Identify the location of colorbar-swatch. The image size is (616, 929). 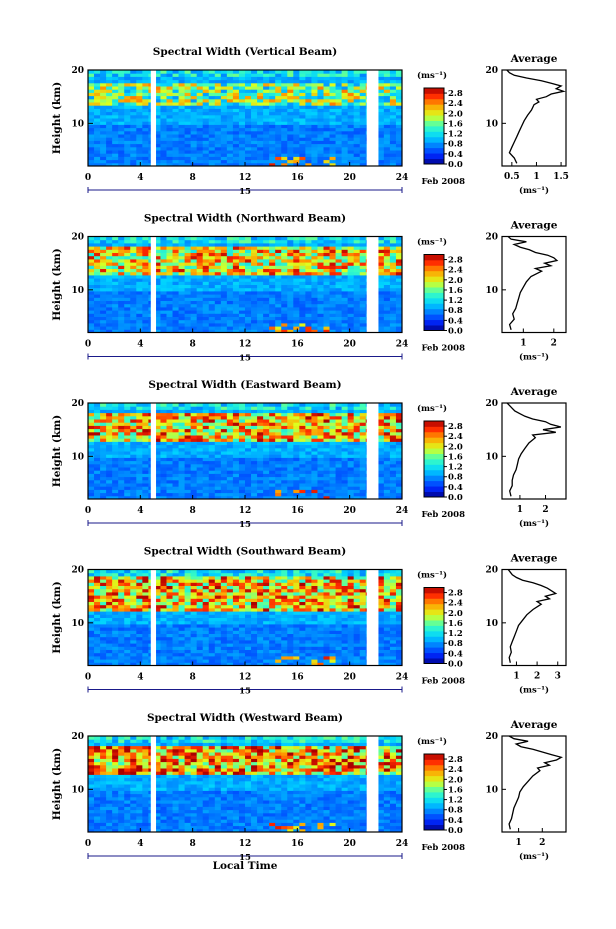
(434, 161).